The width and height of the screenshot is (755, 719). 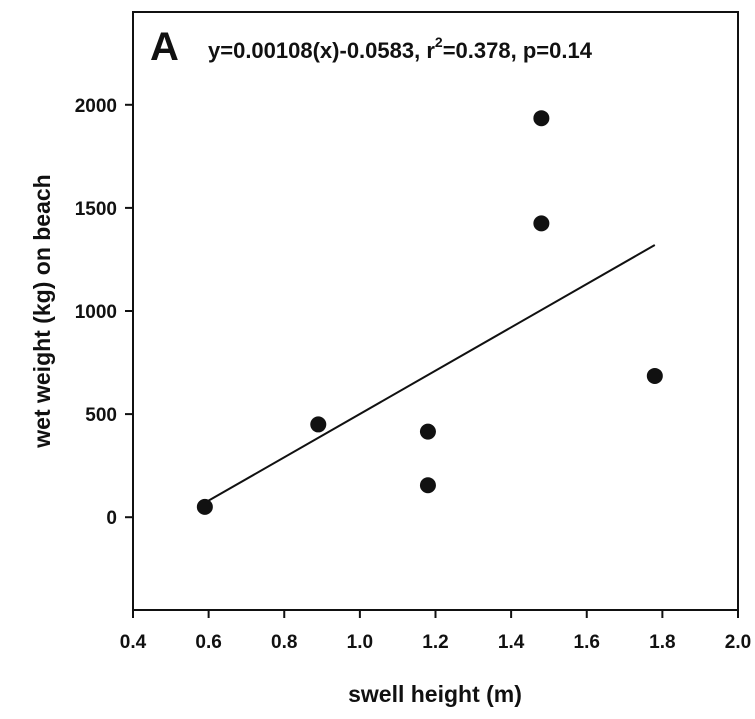 I want to click on x-tick-label: 0.4, so click(x=133, y=642).